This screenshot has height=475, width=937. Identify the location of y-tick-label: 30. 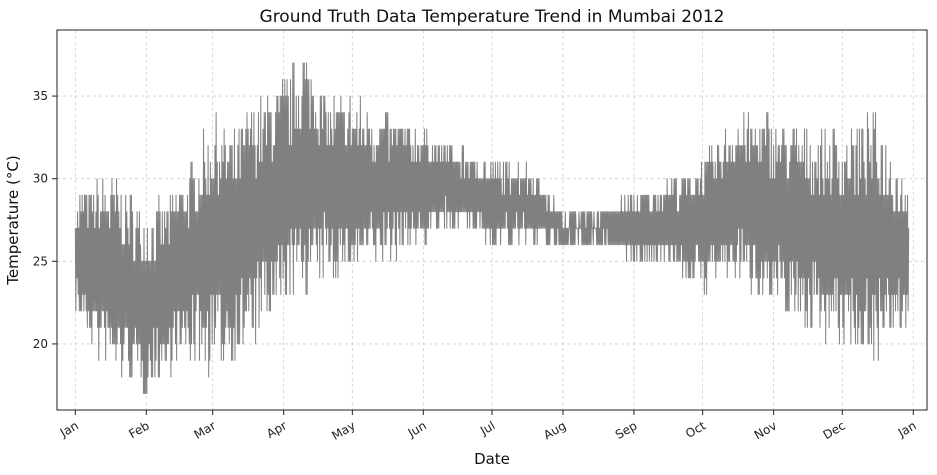
(40, 179).